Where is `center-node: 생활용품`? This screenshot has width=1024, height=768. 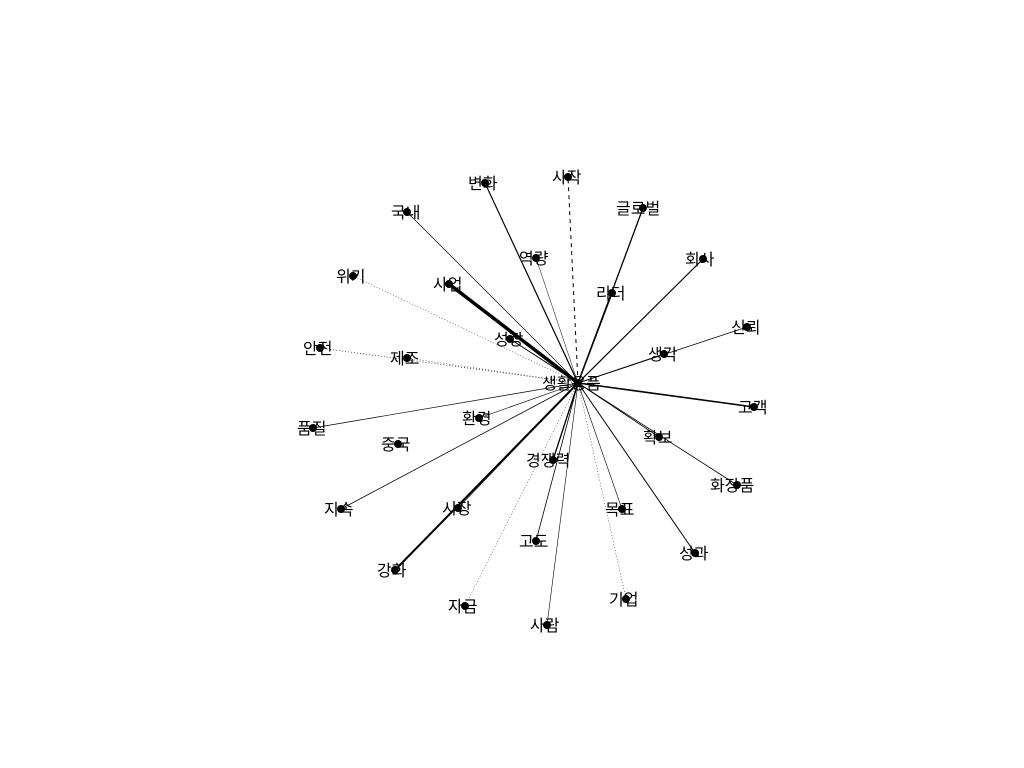
center-node: 생활용품 is located at coordinates (571, 383).